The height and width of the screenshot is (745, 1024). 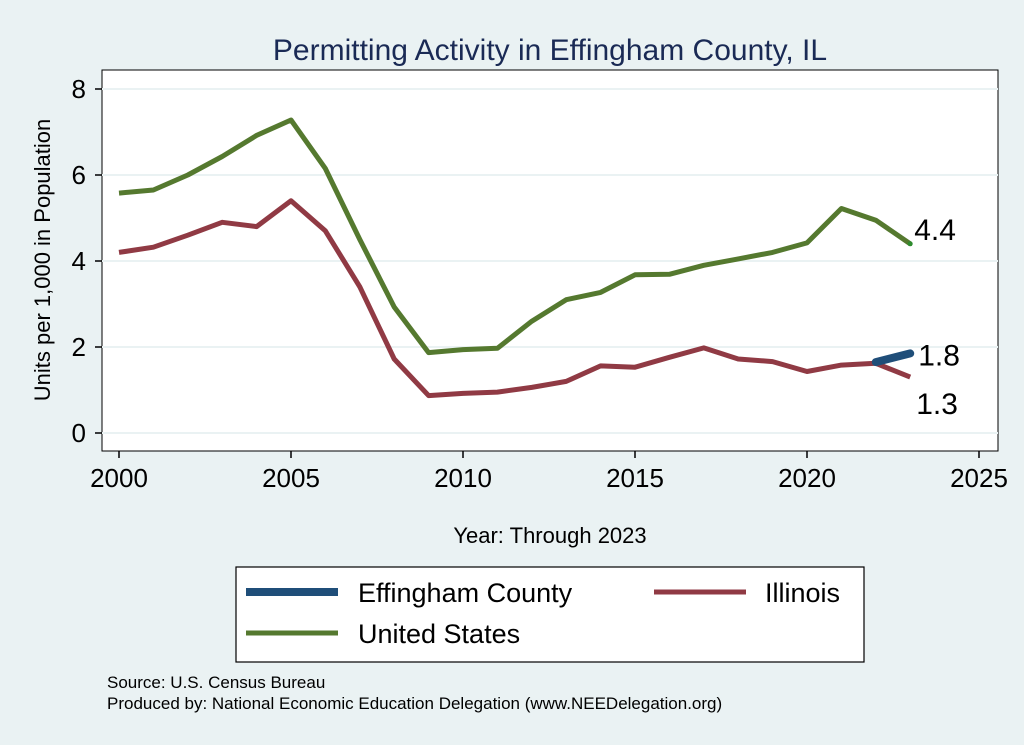 What do you see at coordinates (802, 593) in the screenshot?
I see `legend-label: Illinois` at bounding box center [802, 593].